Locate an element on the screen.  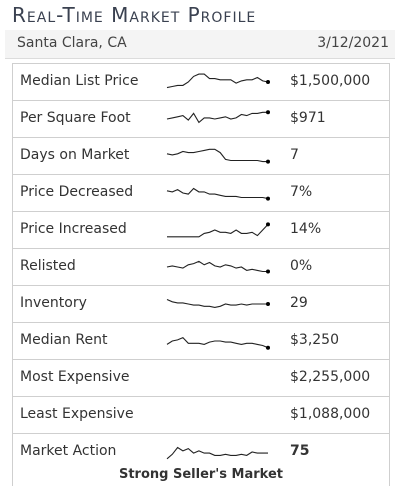
row-inventory: Inventory 29 is located at coordinates (201, 304).